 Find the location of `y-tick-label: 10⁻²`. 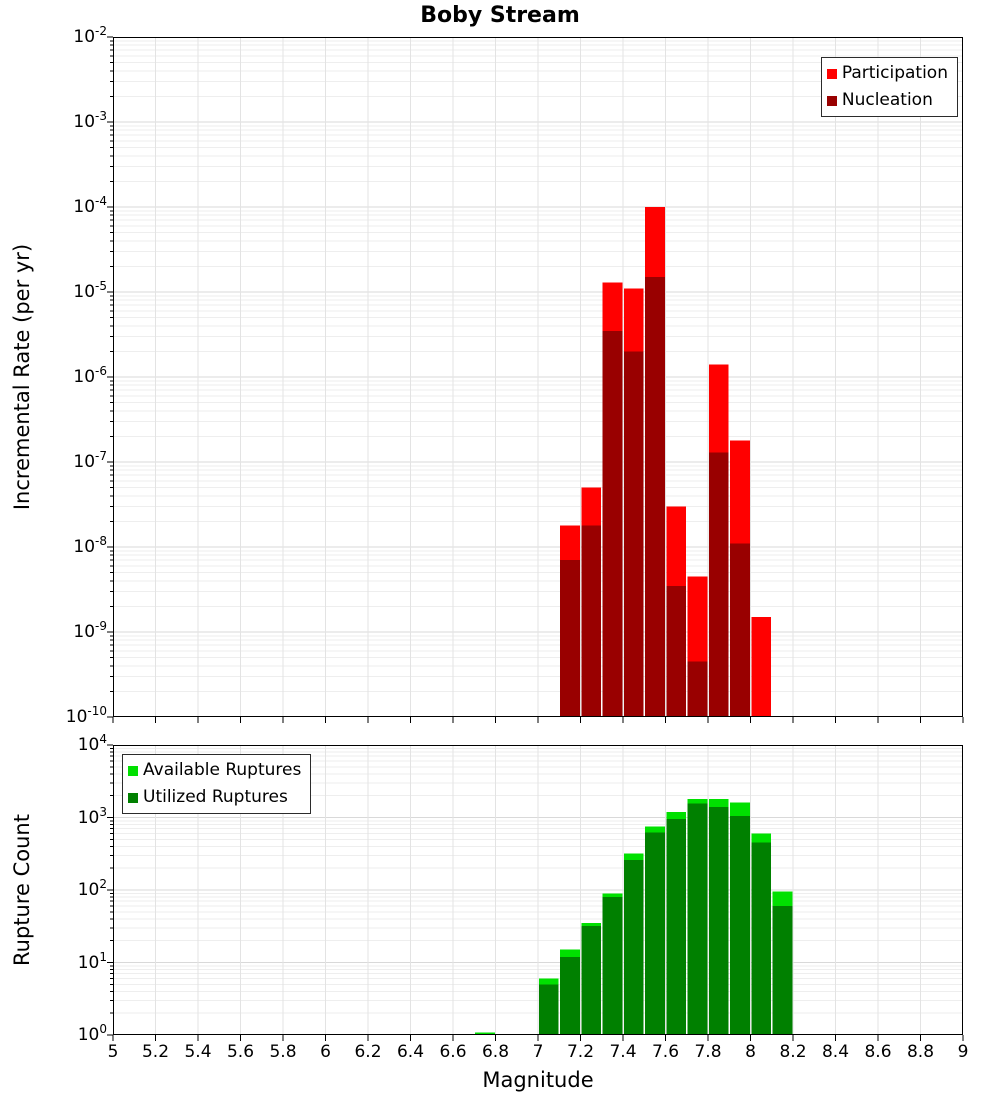

y-tick-label: 10⁻² is located at coordinates (90, 35).